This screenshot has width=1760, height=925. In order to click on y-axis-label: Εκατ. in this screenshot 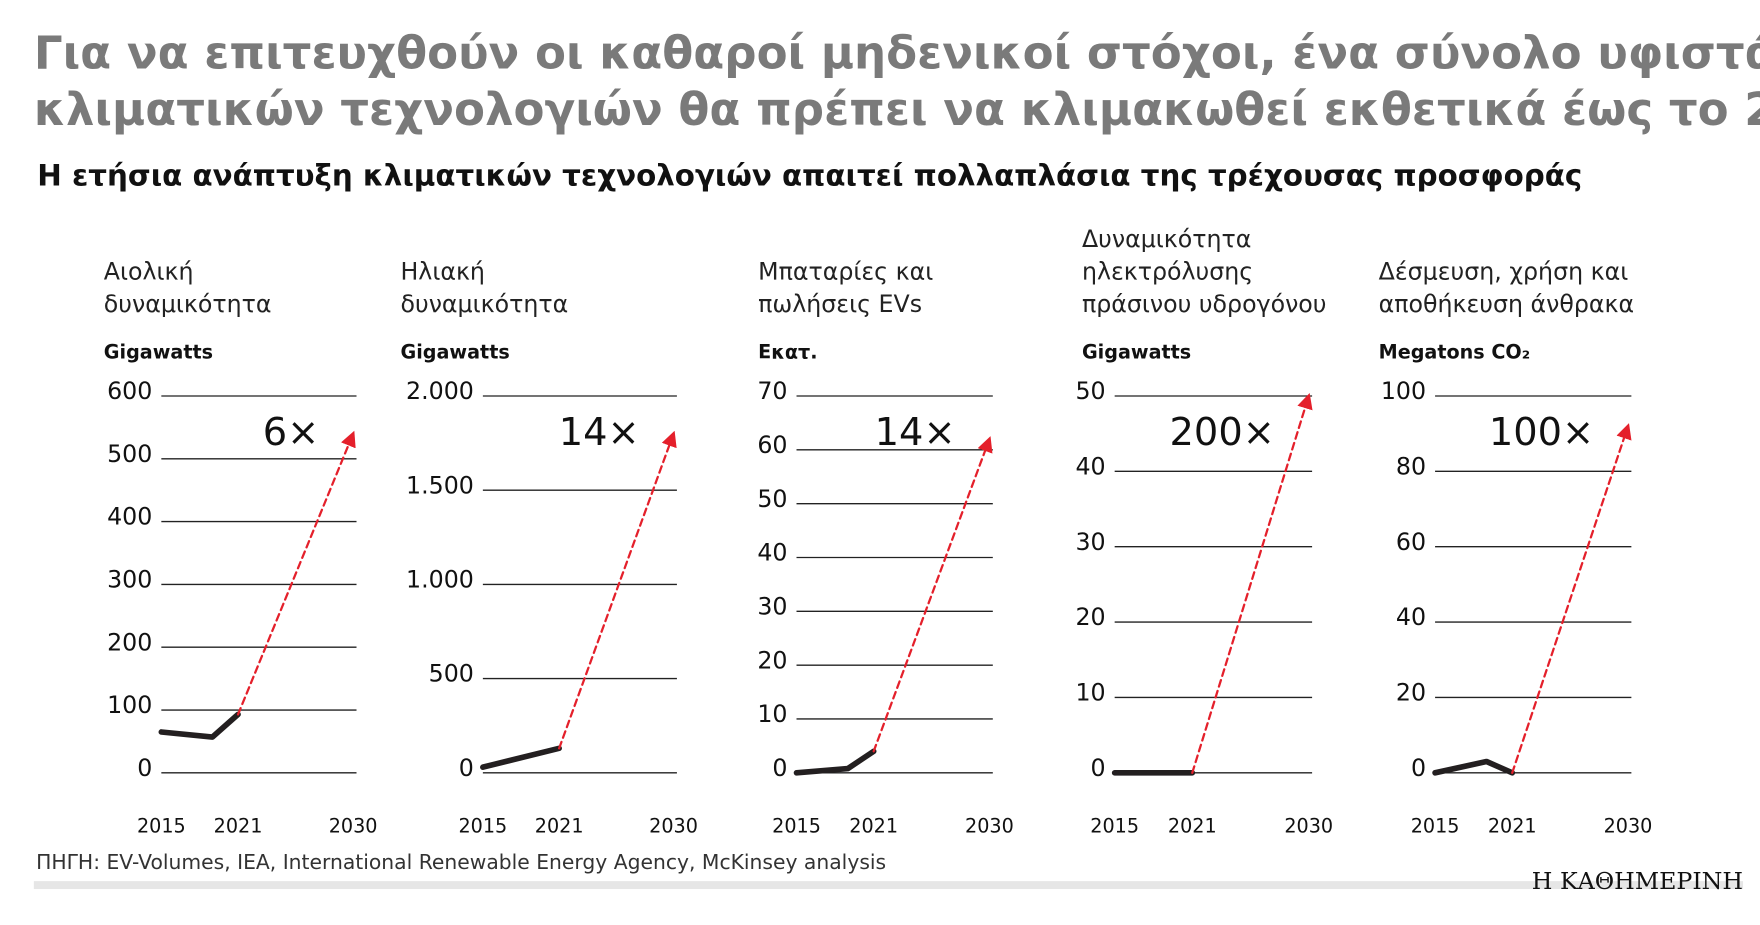, I will do `click(787, 352)`.